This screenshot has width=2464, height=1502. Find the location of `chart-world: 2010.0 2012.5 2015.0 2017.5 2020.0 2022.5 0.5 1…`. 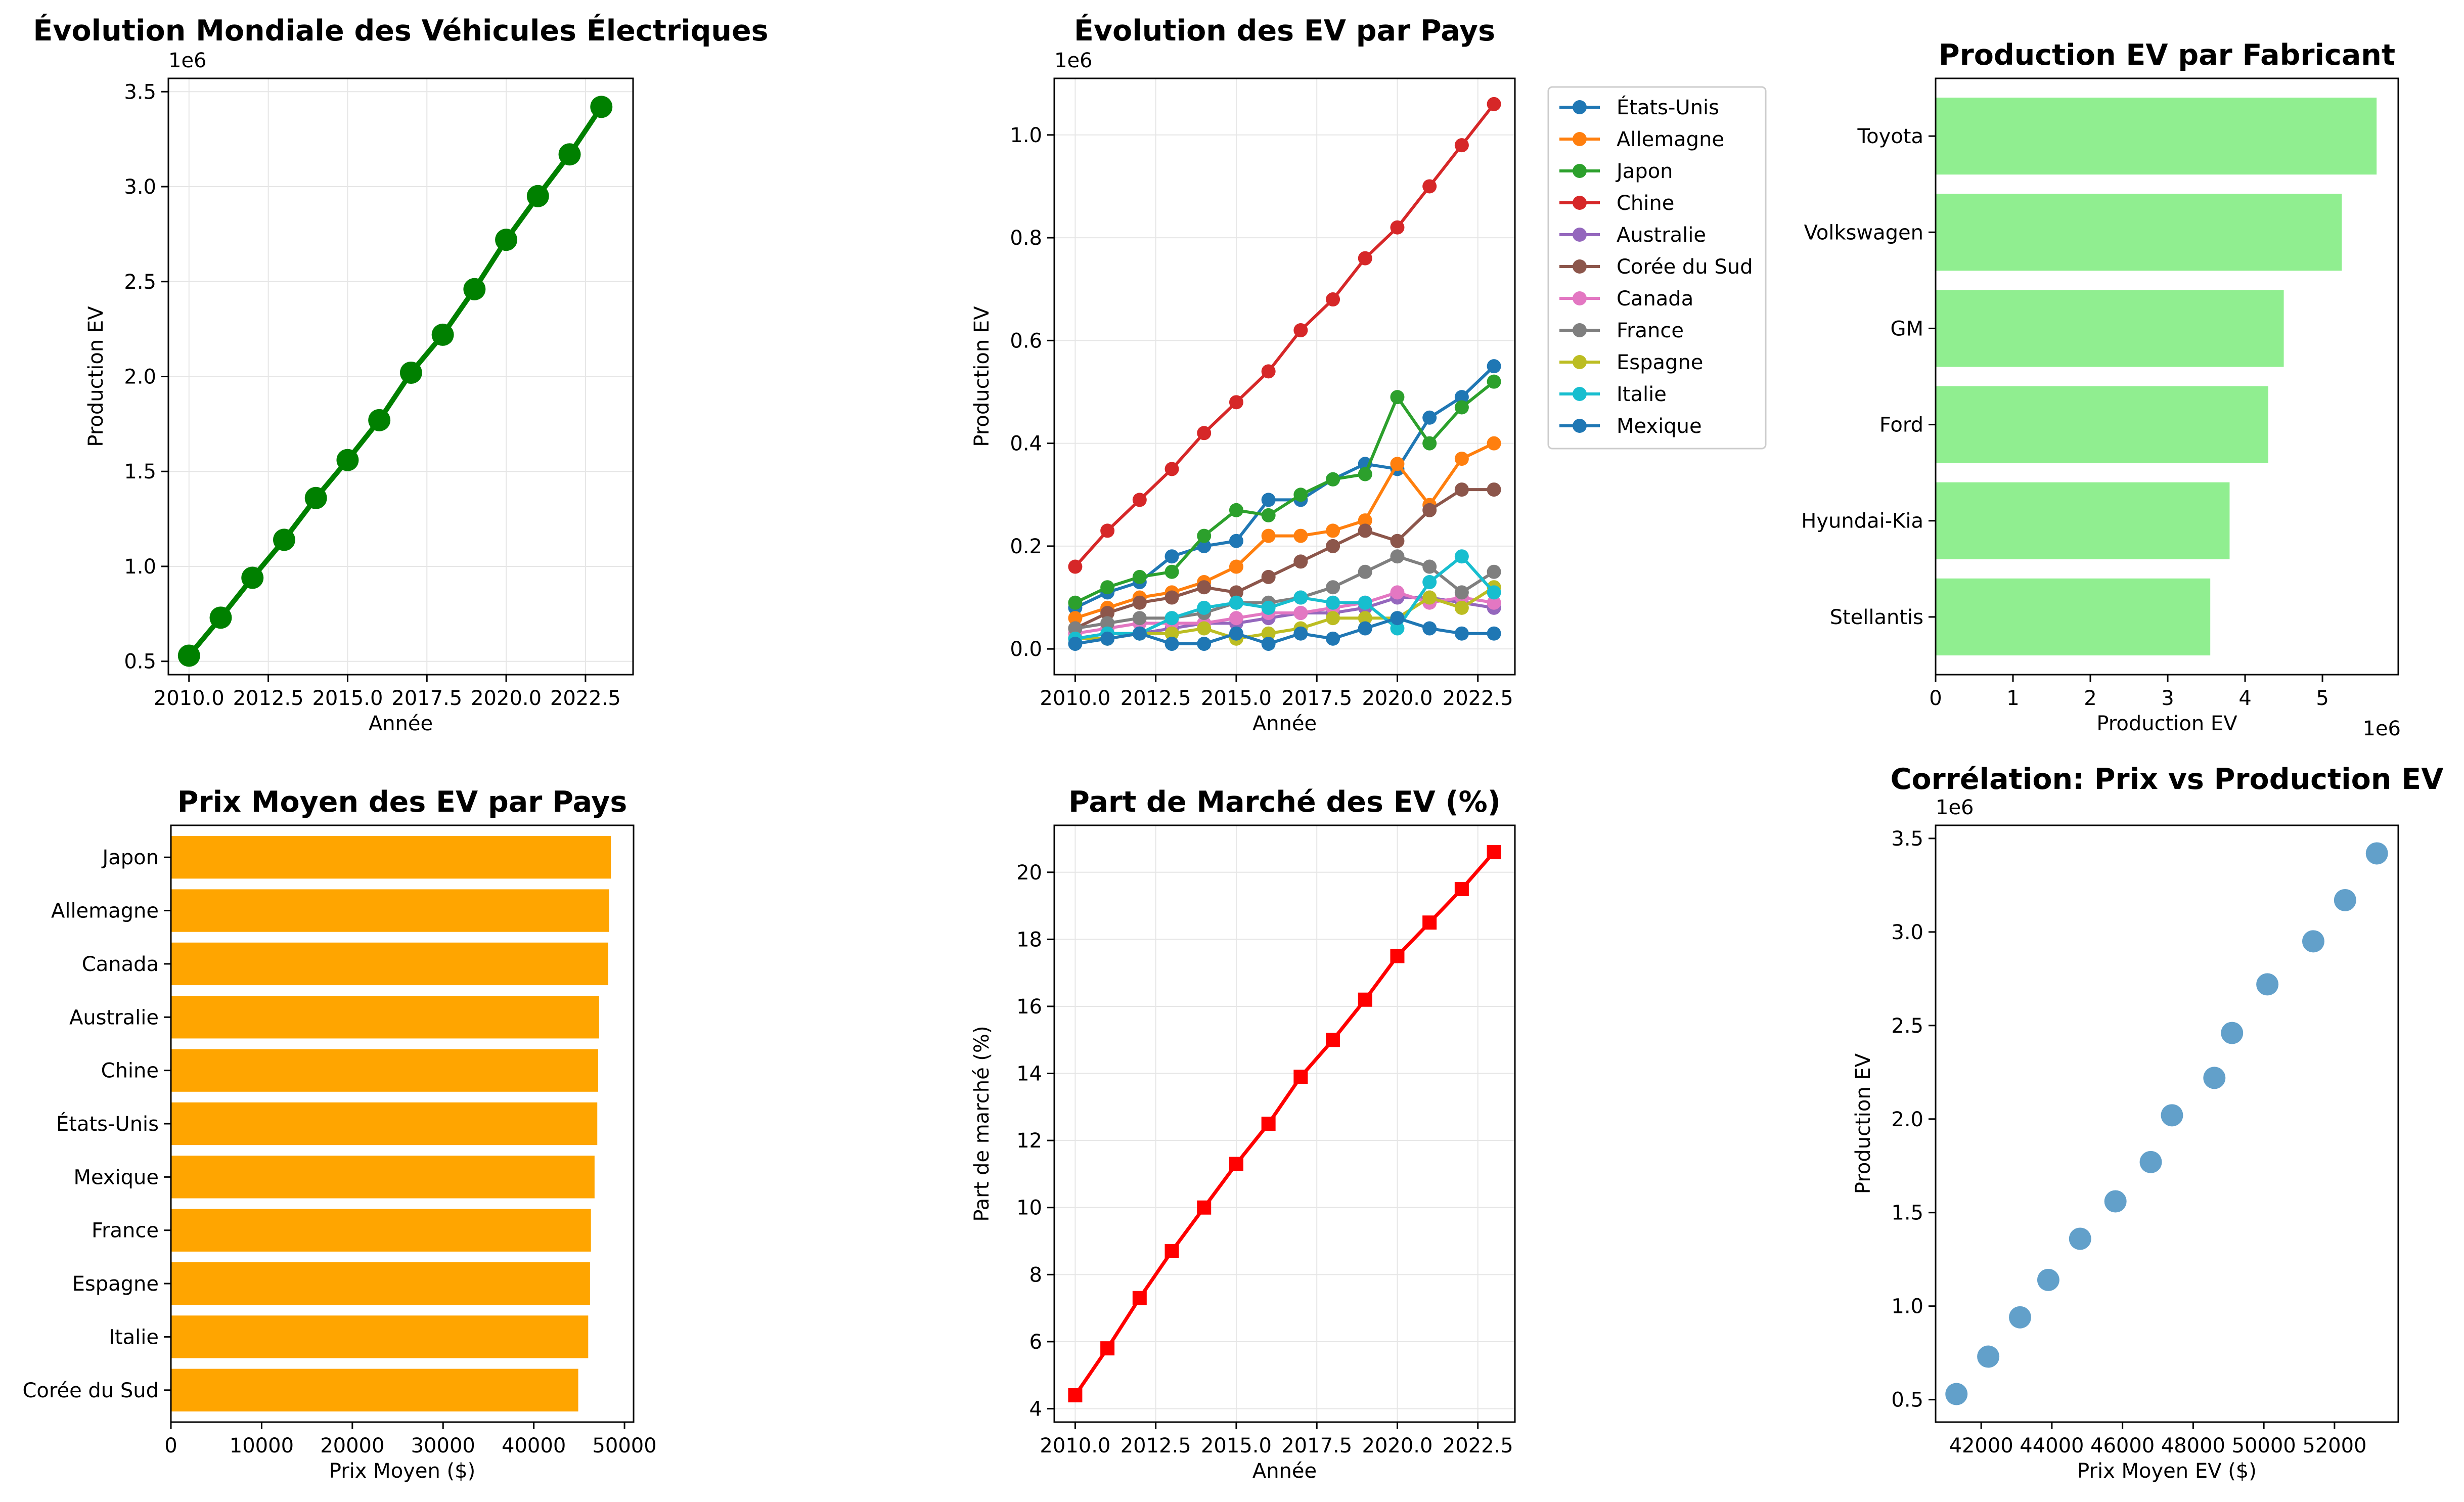

chart-world: 2010.0 2012.5 2015.0 2017.5 2020.0 2022.5 0.5 1… is located at coordinates (401, 374).